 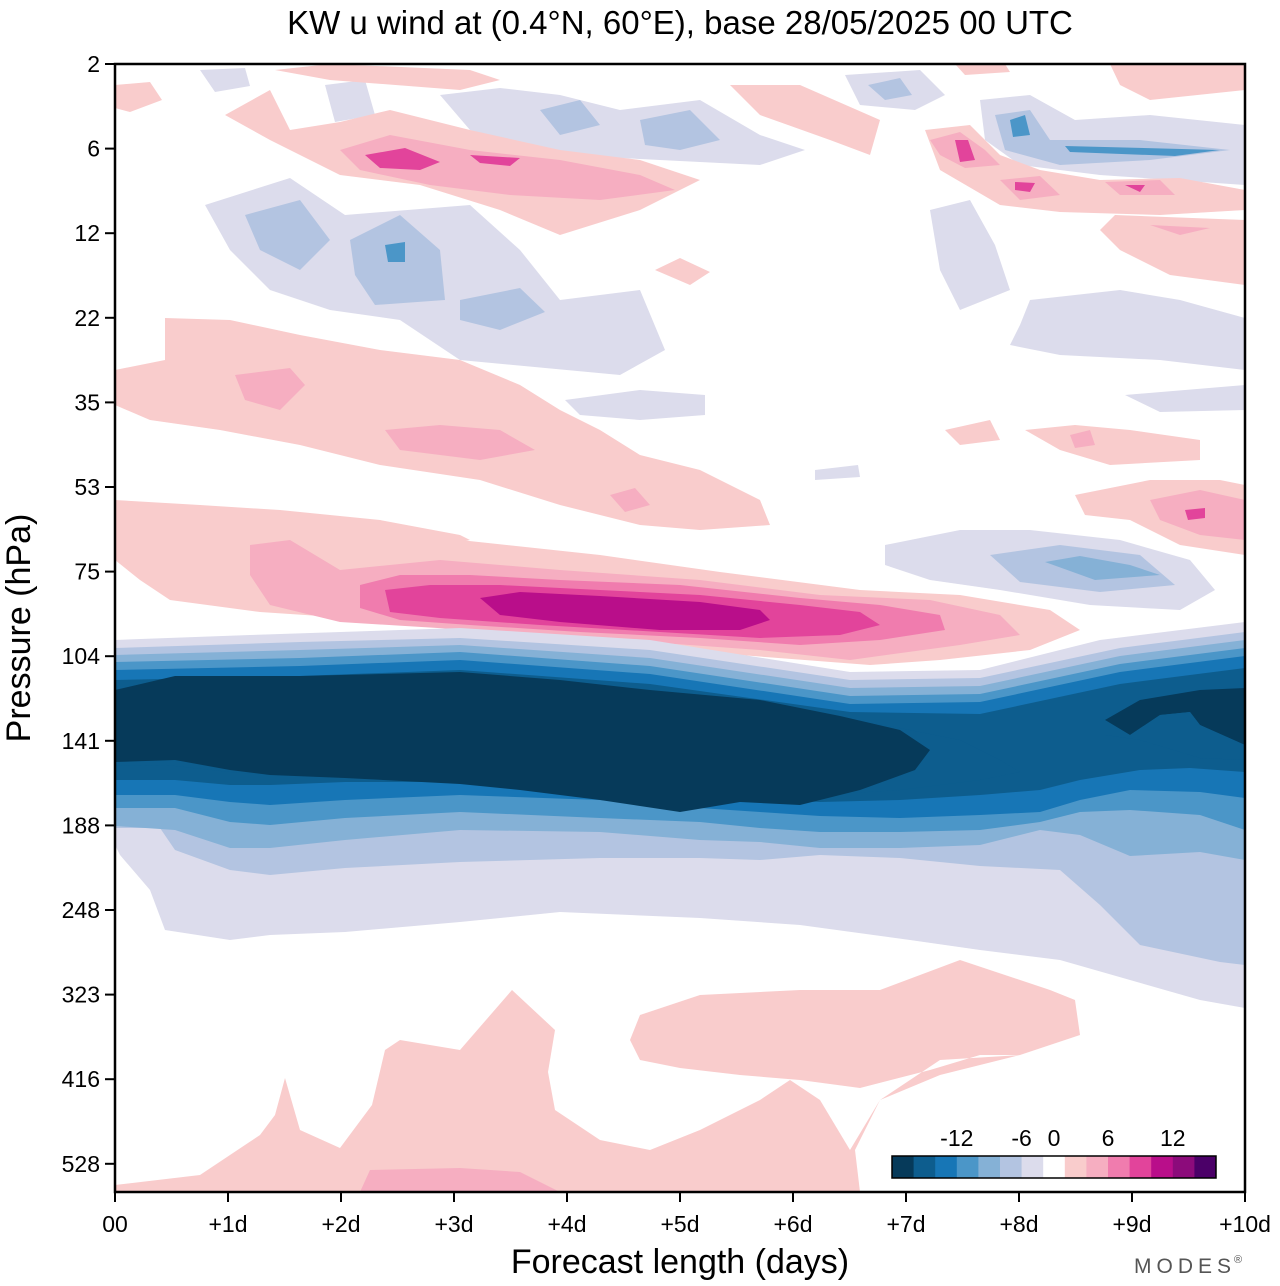 I want to click on x-tick-label: +7d, so click(x=905, y=1224).